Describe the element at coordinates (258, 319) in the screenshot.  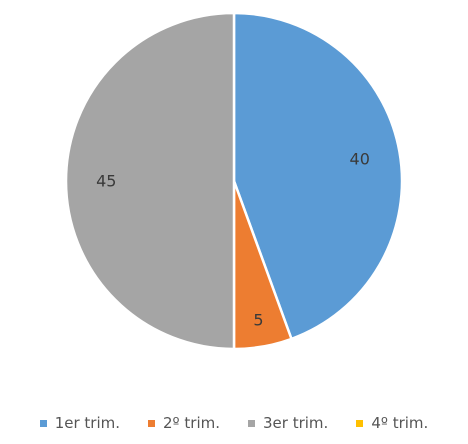
I see `data-label-2-trim: 5` at that location.